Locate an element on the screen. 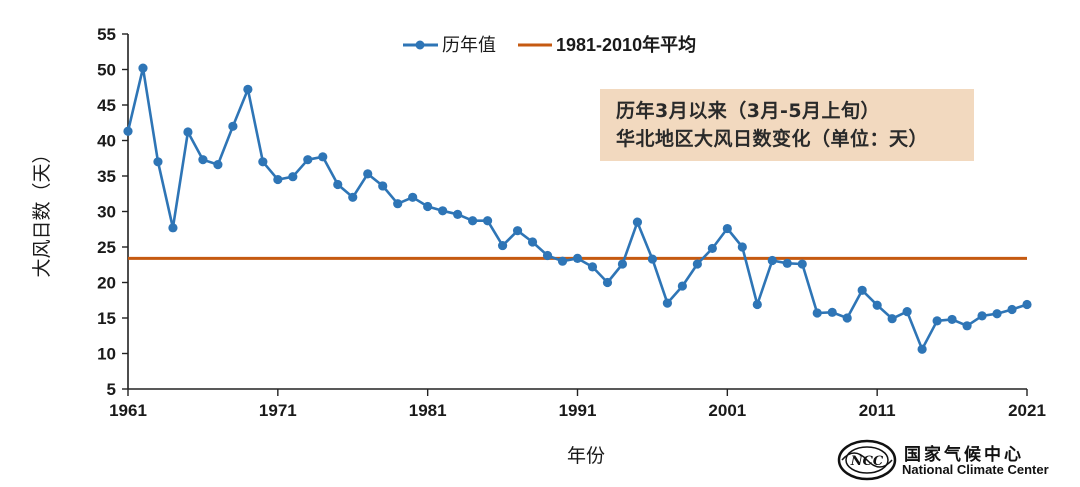 This screenshot has width=1080, height=487. ncc-emblem-text: NCC is located at coordinates (867, 461).